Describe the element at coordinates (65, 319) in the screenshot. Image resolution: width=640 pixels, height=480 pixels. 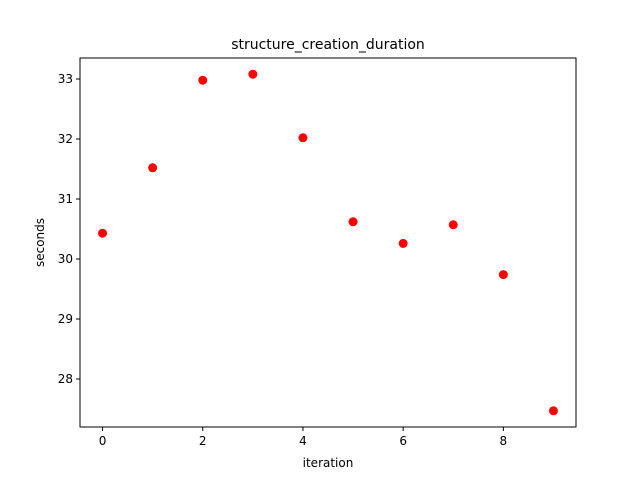
I see `y-tick-label: 29` at that location.